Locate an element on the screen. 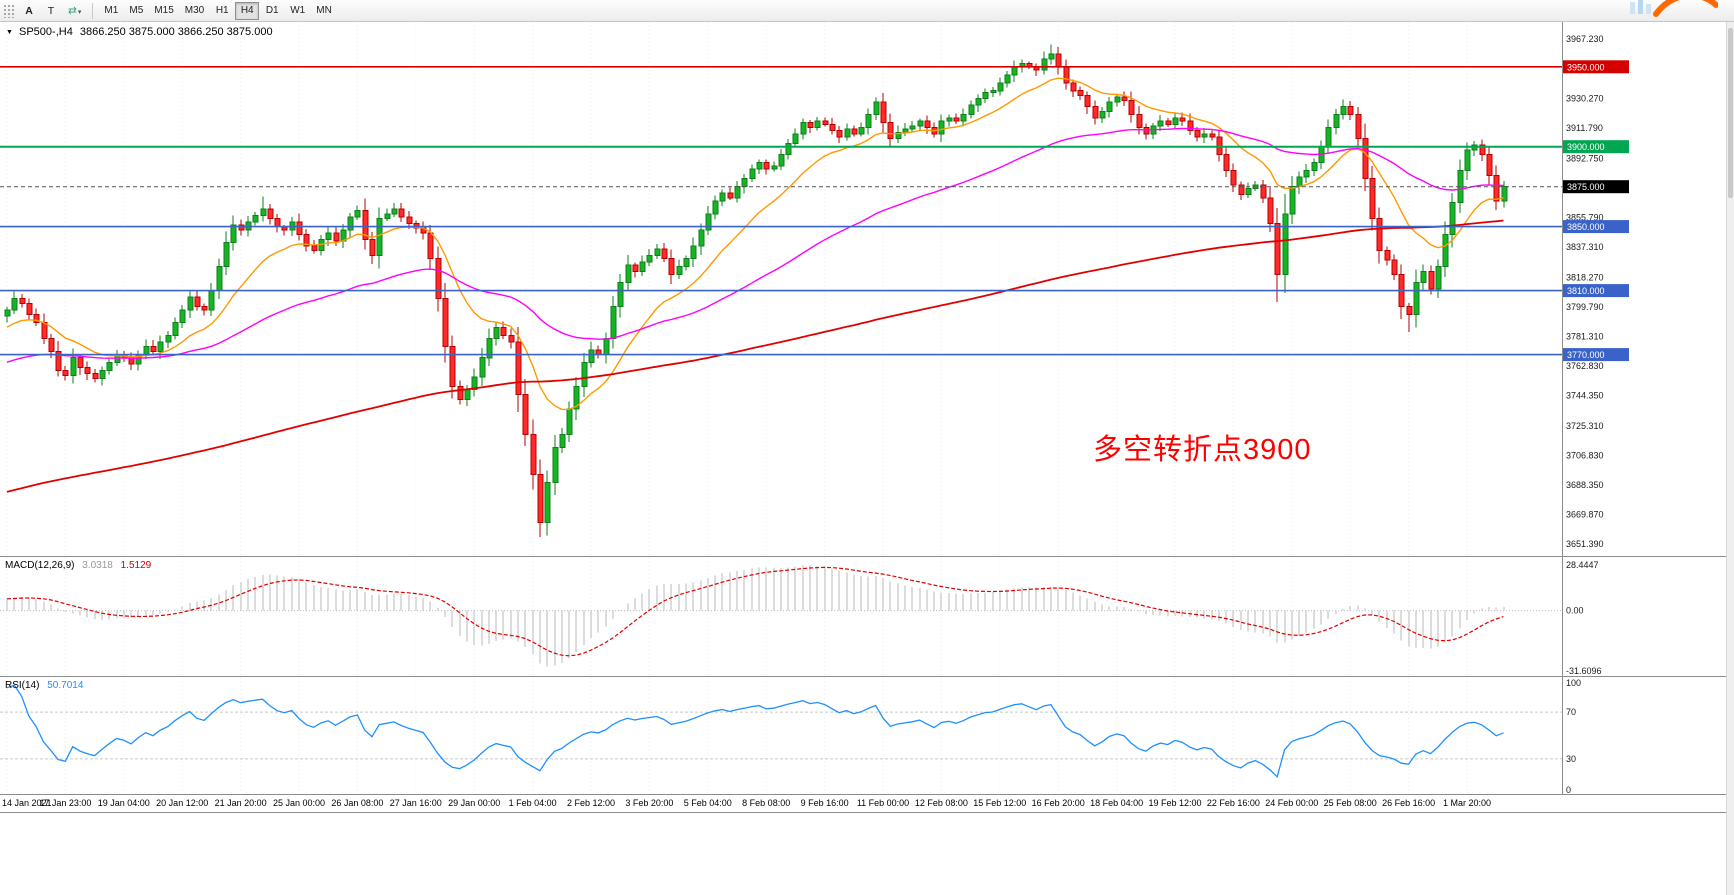 The height and width of the screenshot is (895, 1734). svg-text: 3688.350 is located at coordinates (1585, 485).